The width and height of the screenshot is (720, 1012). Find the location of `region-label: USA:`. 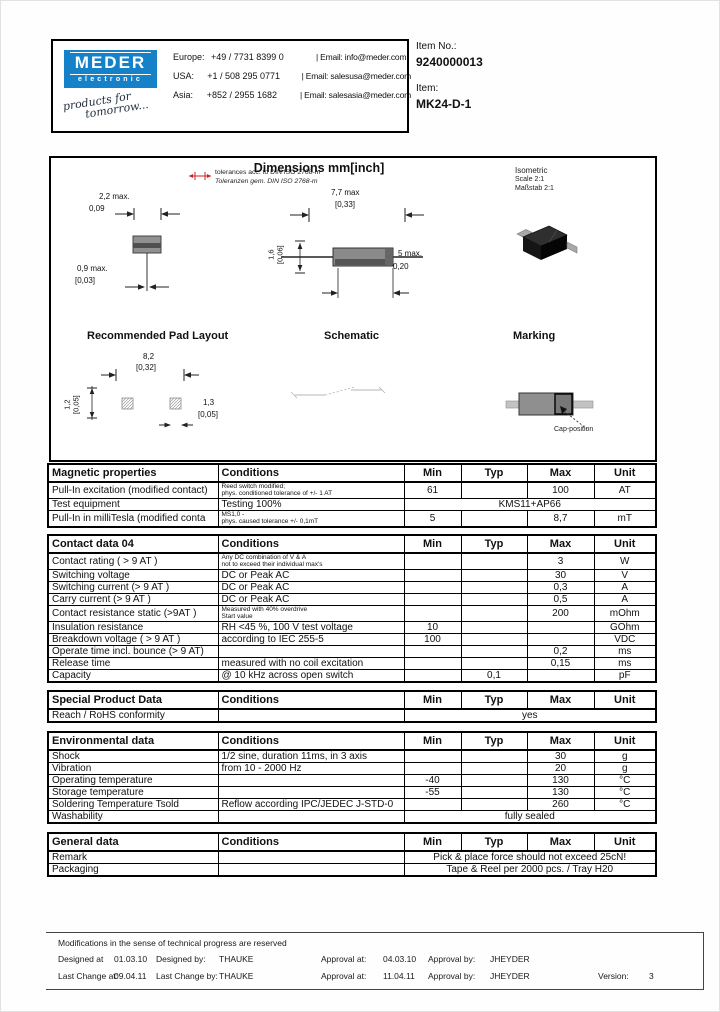

region-label: USA: is located at coordinates (184, 76).